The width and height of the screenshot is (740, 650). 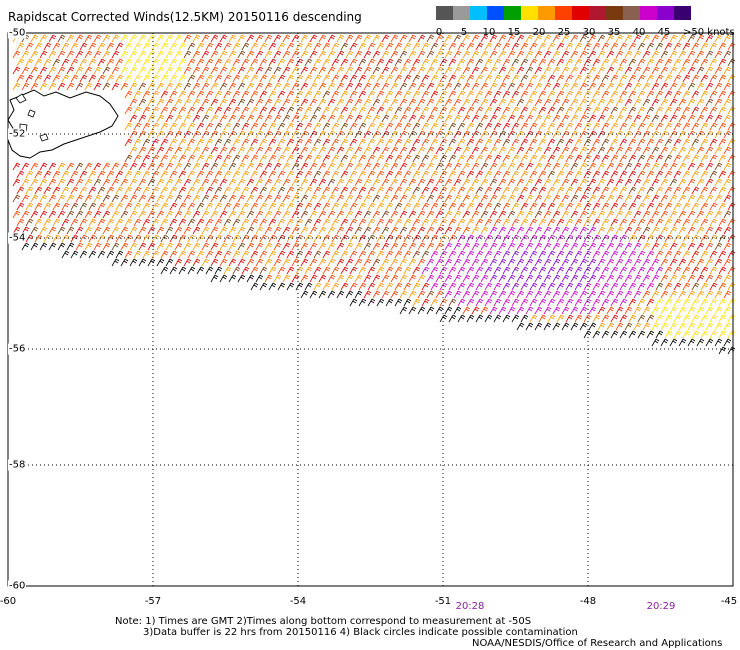 What do you see at coordinates (298, 601) in the screenshot?
I see `lon-label-54: -54` at bounding box center [298, 601].